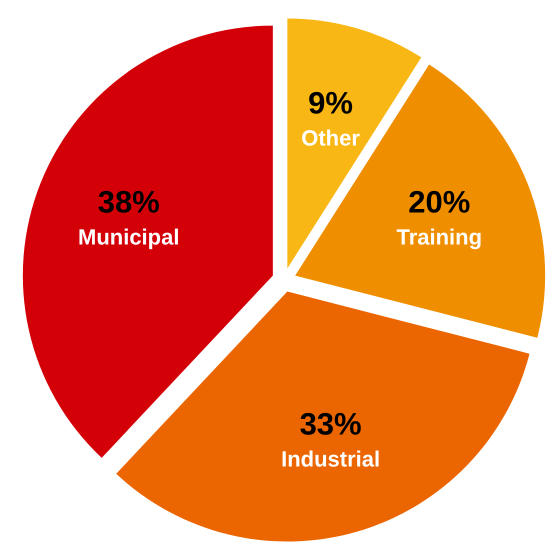 The height and width of the screenshot is (547, 555). Describe the element at coordinates (439, 202) in the screenshot. I see `data-label: 20%` at that location.